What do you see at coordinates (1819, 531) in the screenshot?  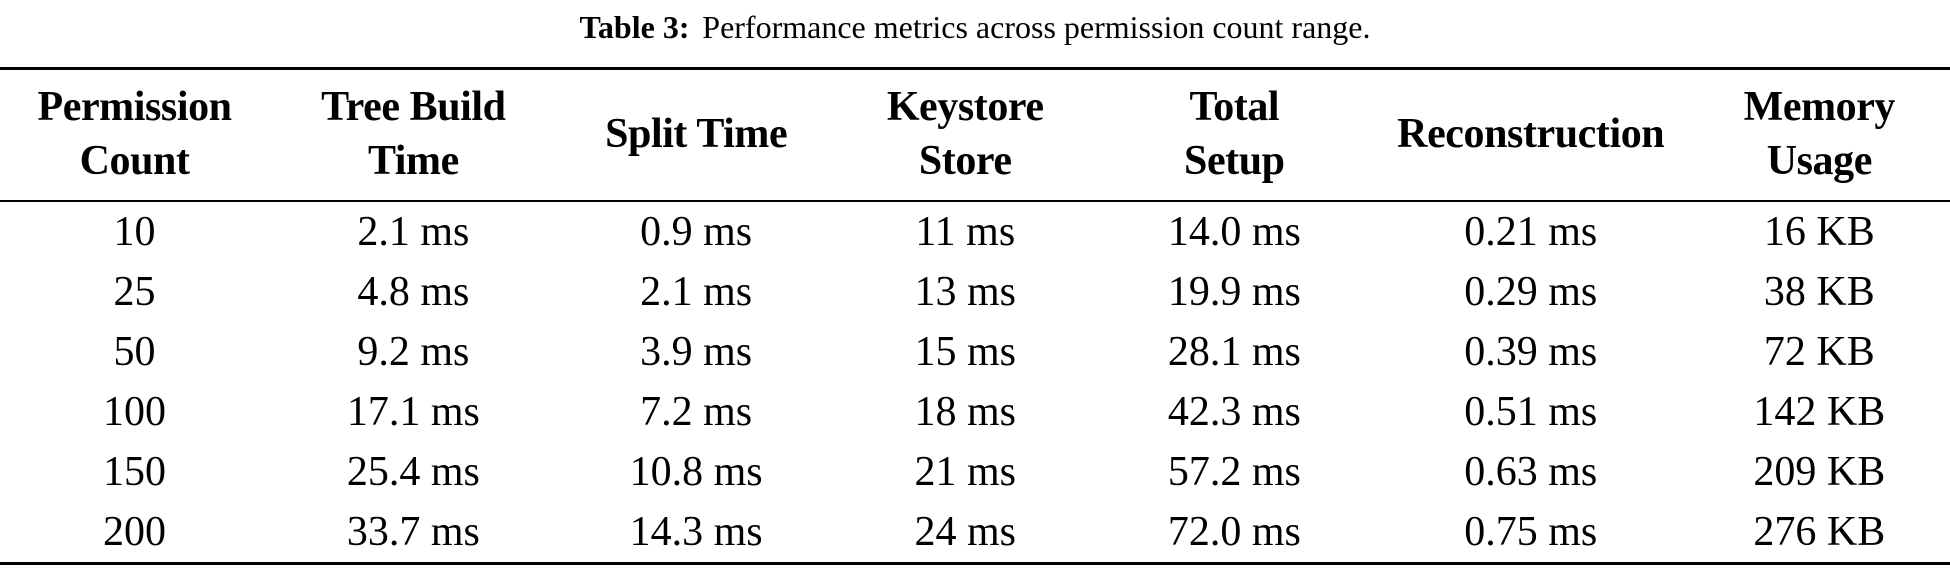 I see `table-cell: 276 KB` at bounding box center [1819, 531].